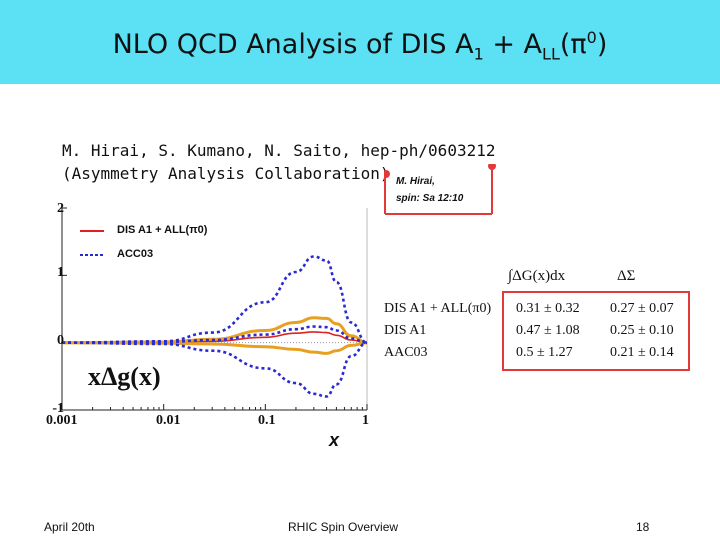 Image resolution: width=720 pixels, height=540 pixels. What do you see at coordinates (387, 174) in the screenshot?
I see `note-pin-left` at bounding box center [387, 174].